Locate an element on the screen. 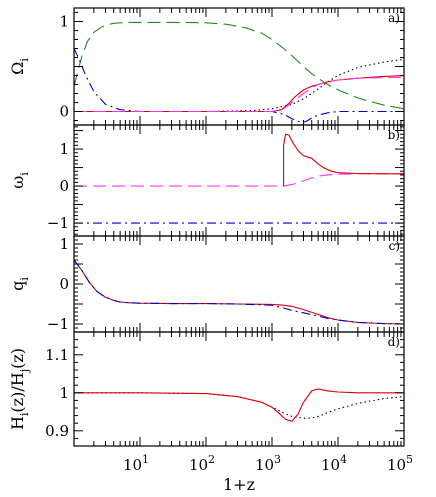  x-tick-label: 10² is located at coordinates (202, 463).